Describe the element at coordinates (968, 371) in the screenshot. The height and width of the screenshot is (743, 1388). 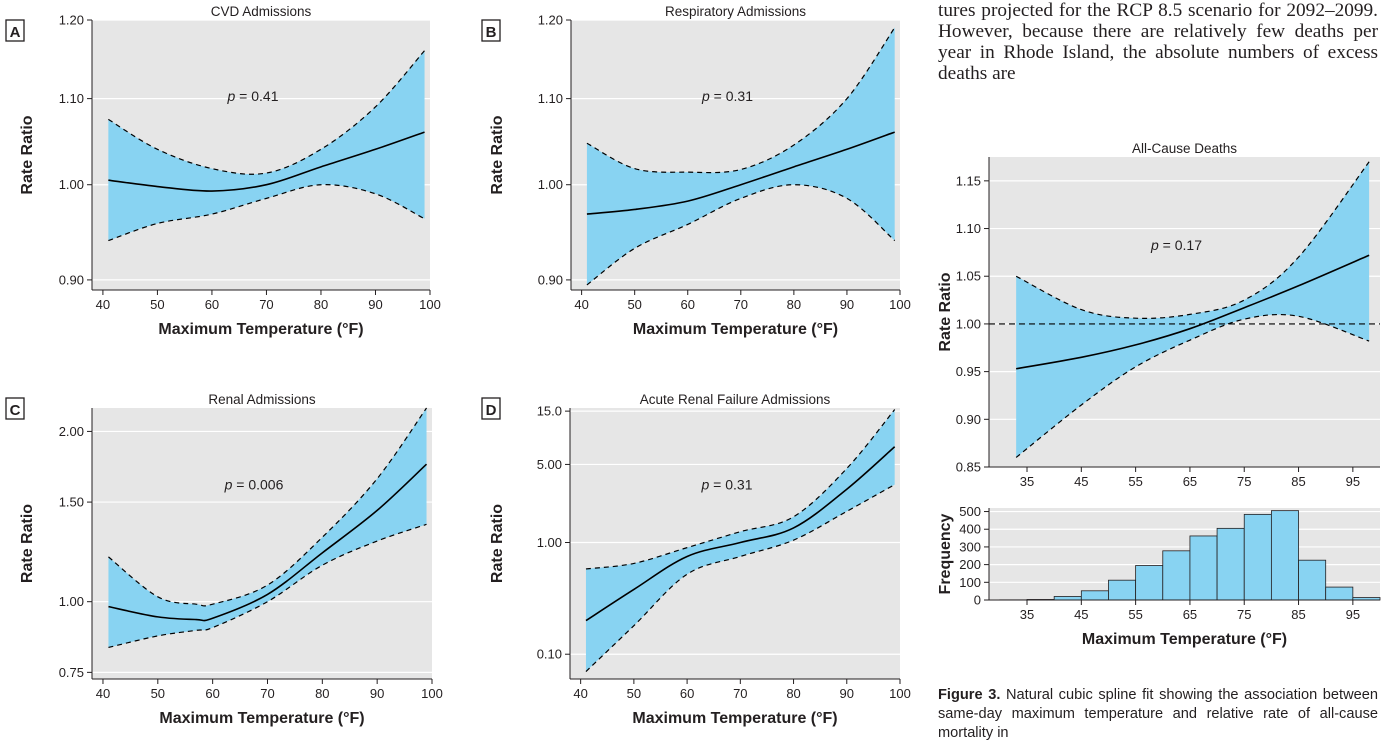
I see `y-tick-label: 0.95` at that location.